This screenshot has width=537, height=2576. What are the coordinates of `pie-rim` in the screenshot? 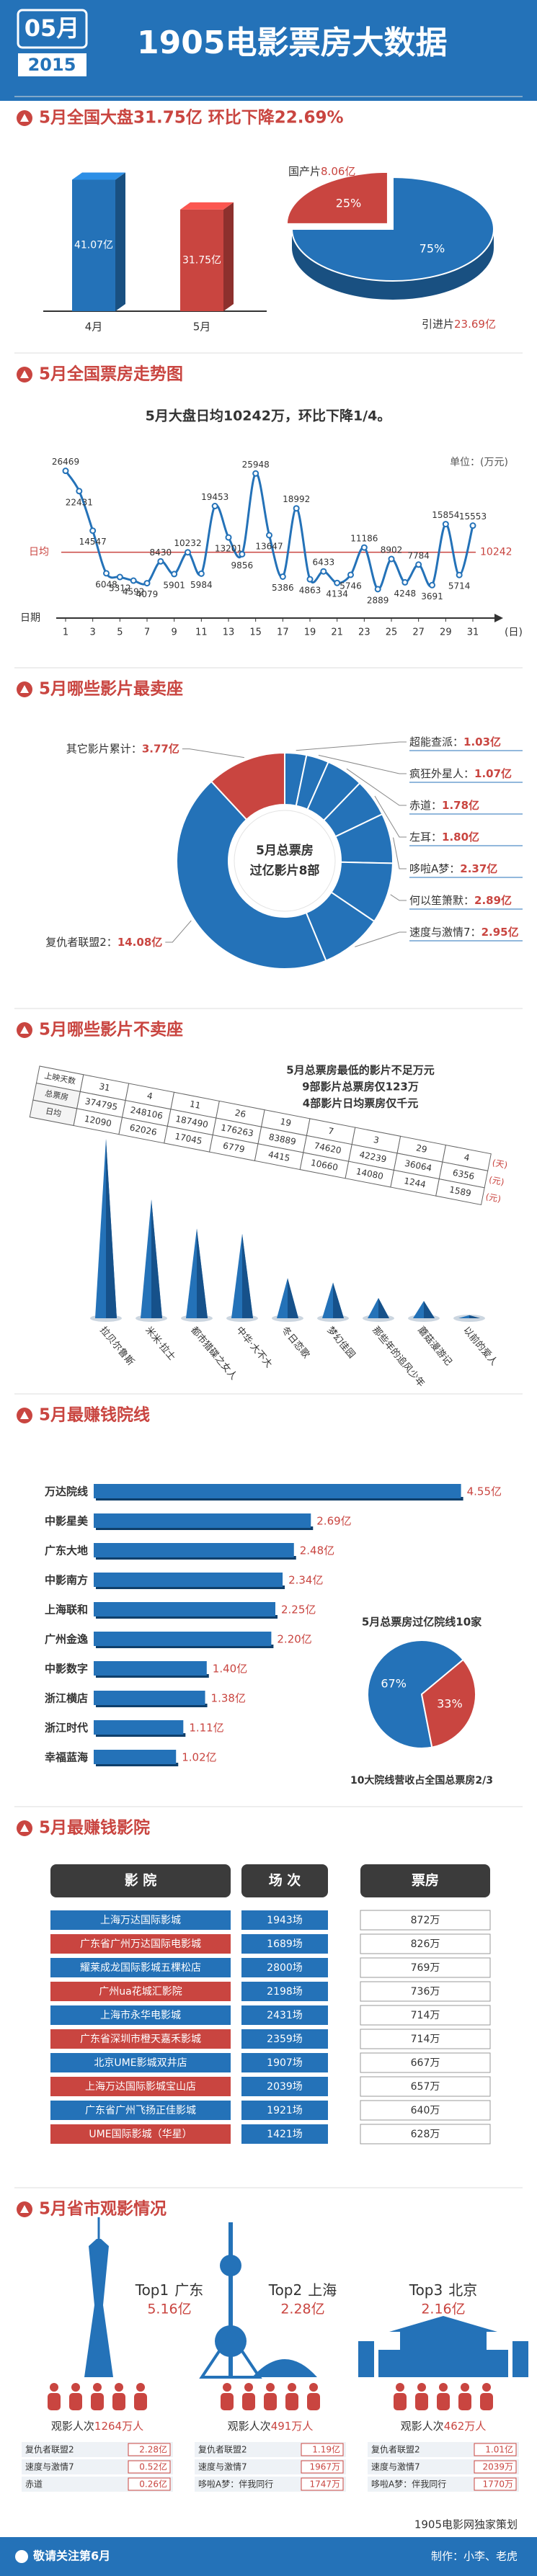 It's located at (393, 264).